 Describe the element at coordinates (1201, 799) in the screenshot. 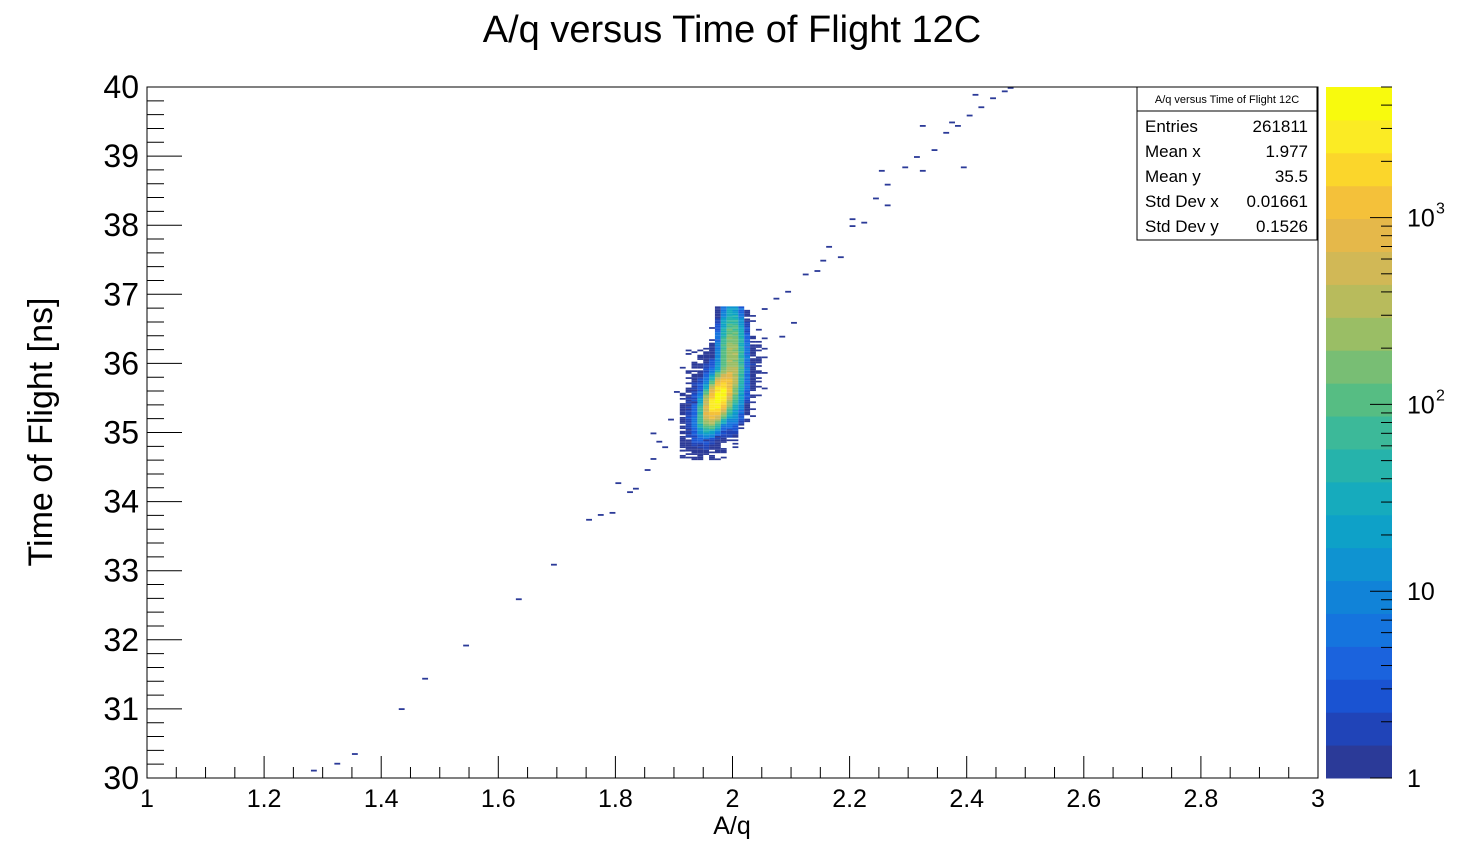

I see `x-tick-label: 2.8` at that location.